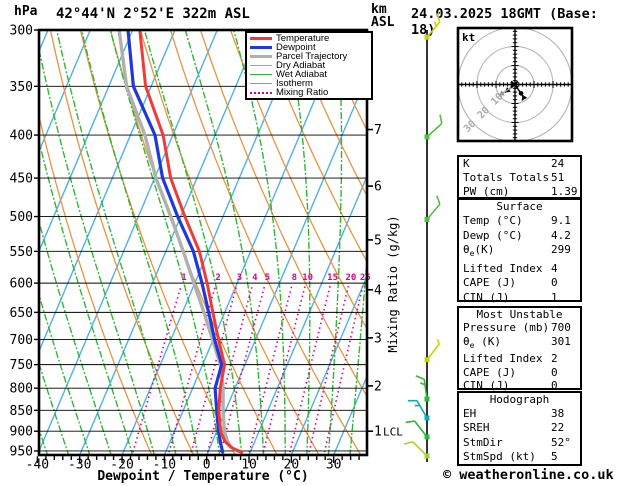 The image size is (629, 486). Describe the element at coordinates (383, 16) in the screenshot. I see `altitude-axis-unit: km ASL` at that location.